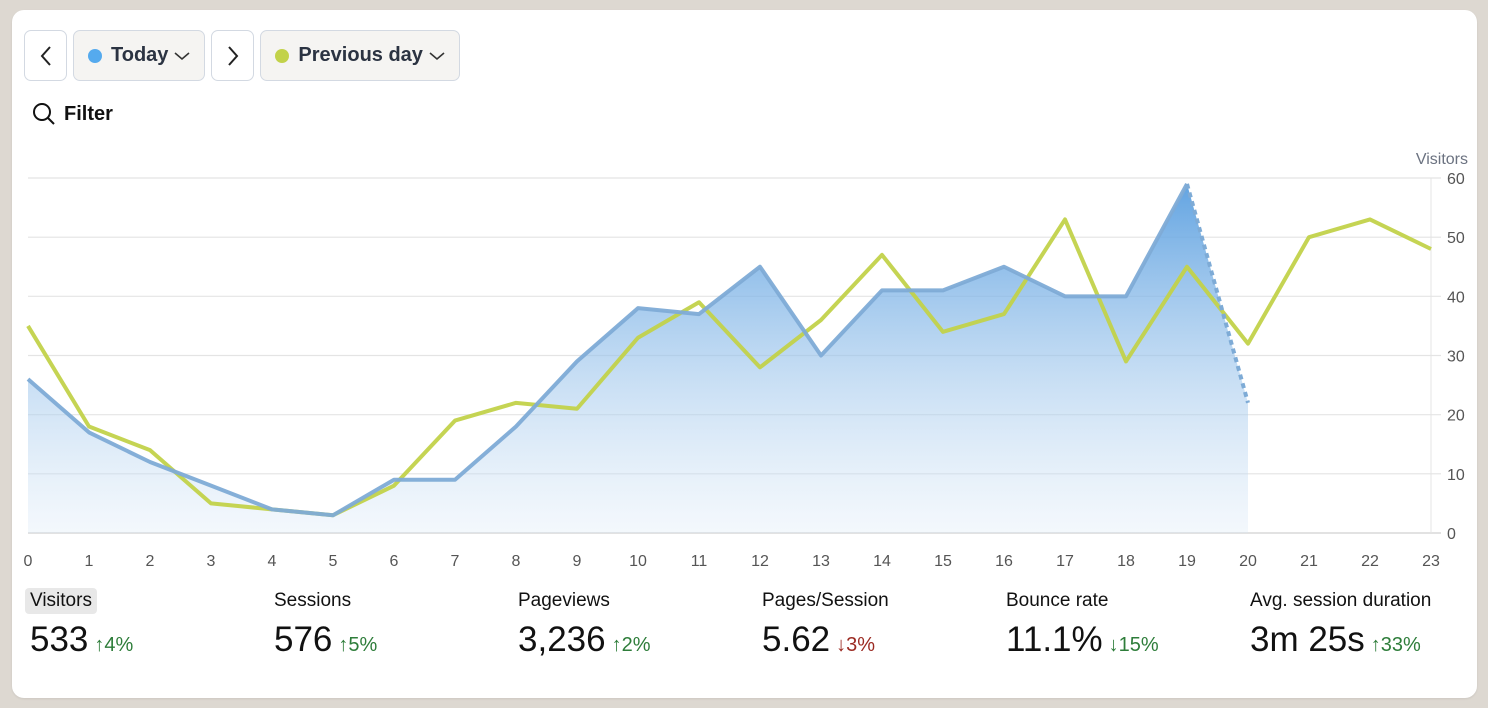 The image size is (1488, 708). What do you see at coordinates (577, 561) in the screenshot?
I see `x-tick-label: 9` at bounding box center [577, 561].